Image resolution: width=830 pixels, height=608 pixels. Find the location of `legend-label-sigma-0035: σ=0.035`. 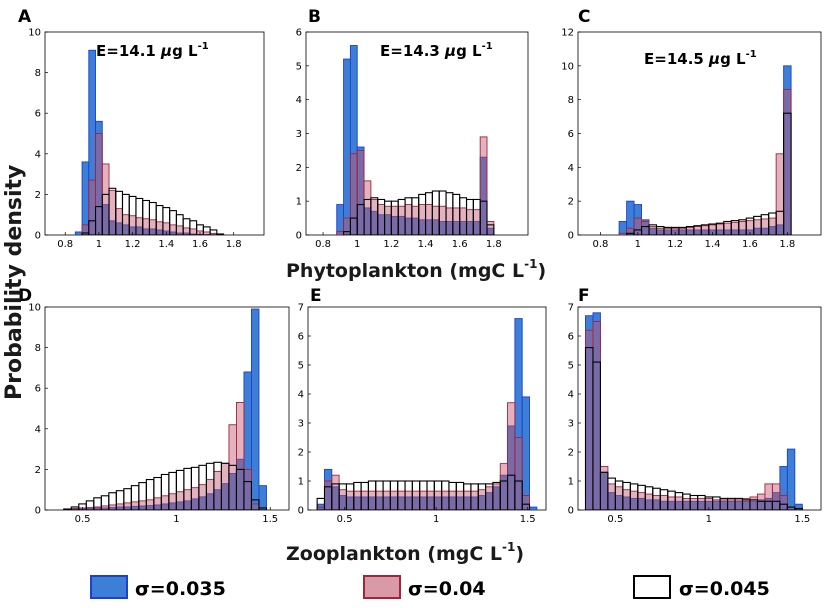

legend-label-sigma-0035: σ=0.035 is located at coordinates (180, 589).